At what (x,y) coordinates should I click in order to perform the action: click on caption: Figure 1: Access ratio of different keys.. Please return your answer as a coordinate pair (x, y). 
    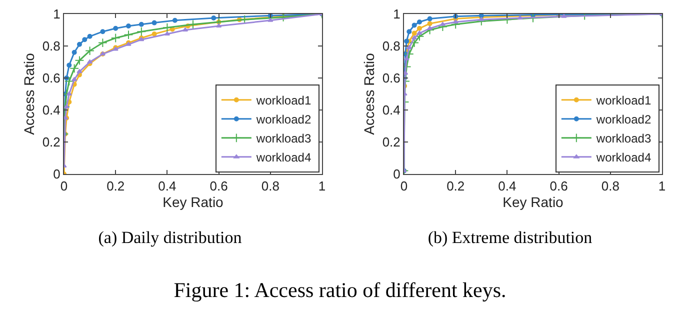
    Looking at the image, I should click on (340, 290).